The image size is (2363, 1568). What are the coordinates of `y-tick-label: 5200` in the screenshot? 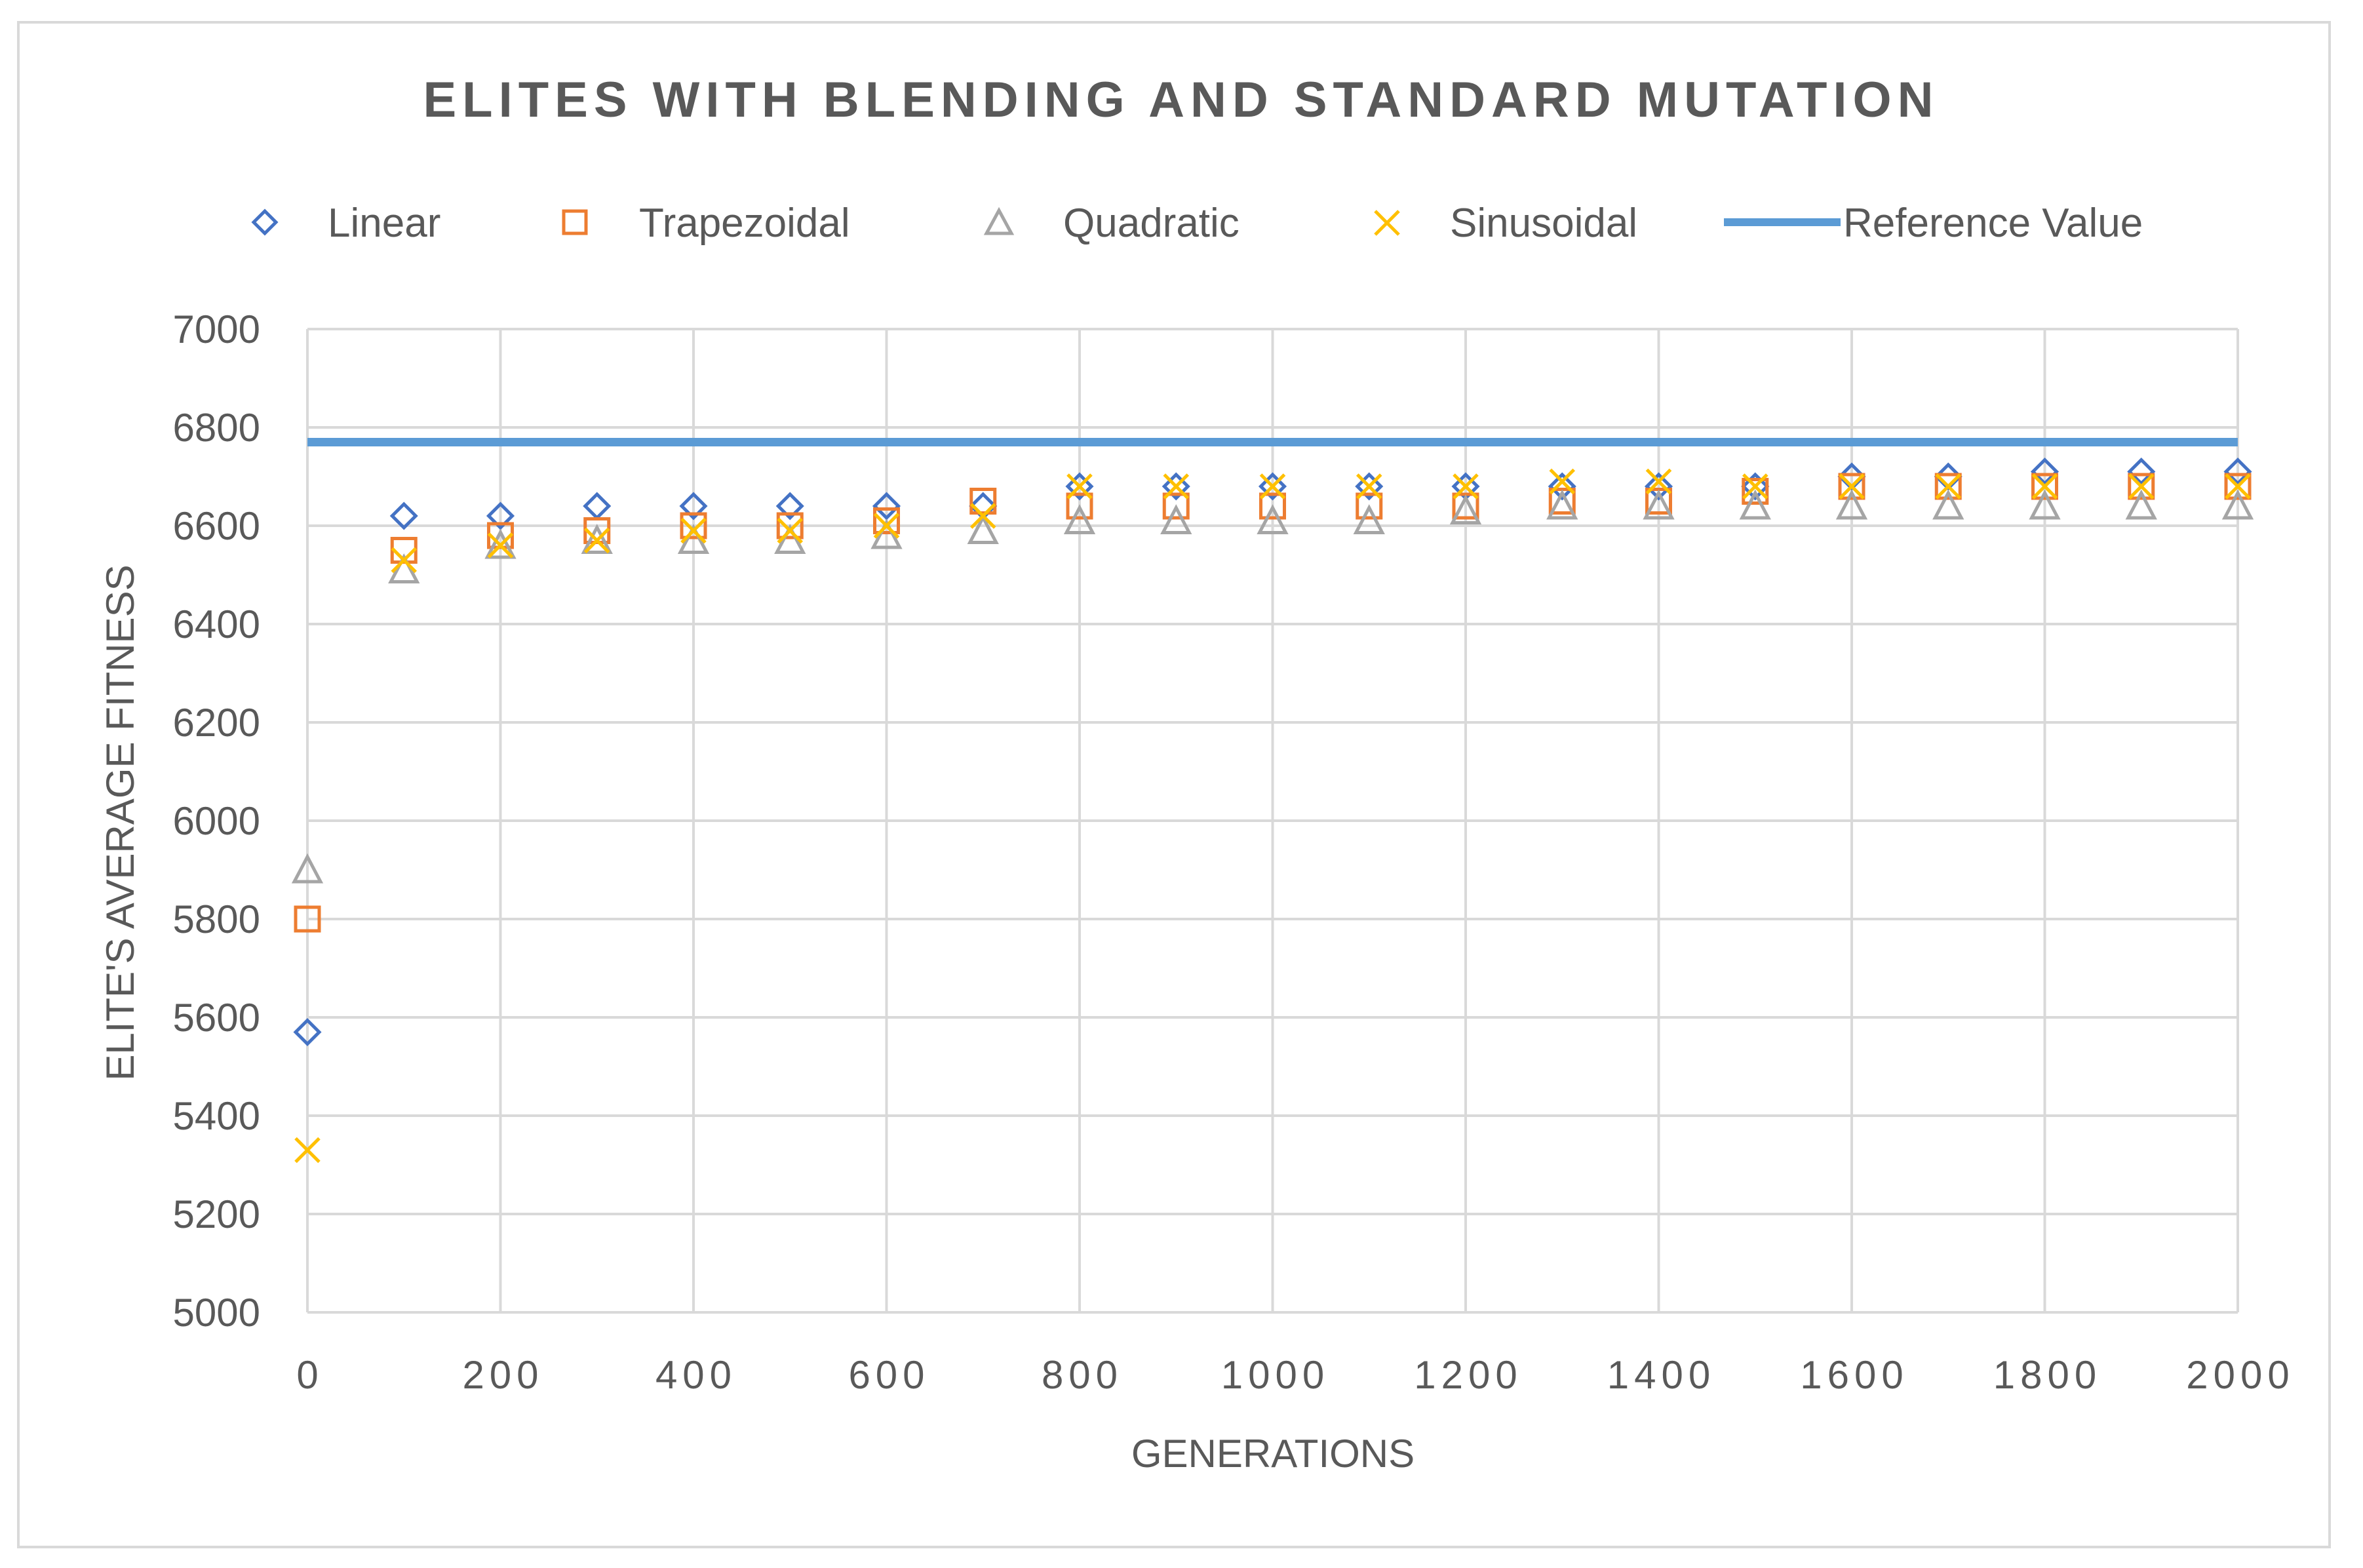 It's located at (216, 1214).